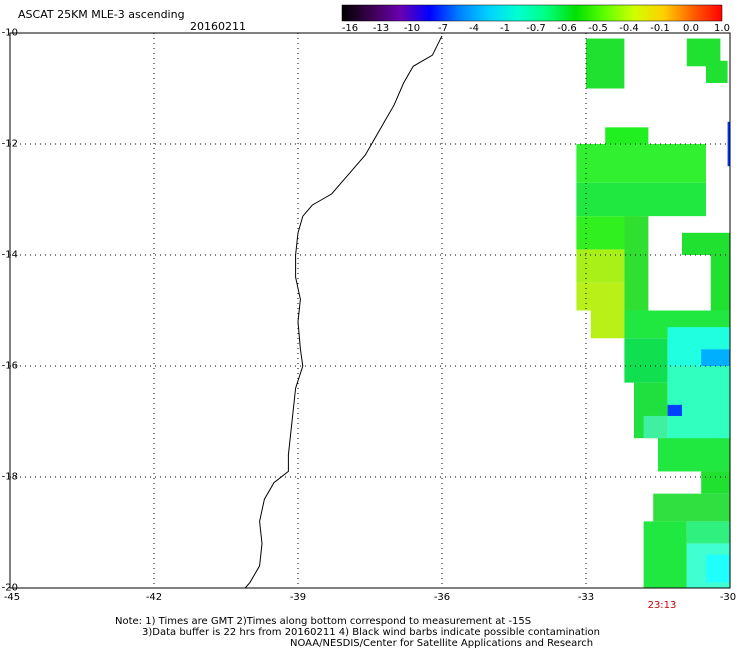 This screenshot has width=740, height=650. What do you see at coordinates (505, 28) in the screenshot?
I see `colorbar-label: -1` at bounding box center [505, 28].